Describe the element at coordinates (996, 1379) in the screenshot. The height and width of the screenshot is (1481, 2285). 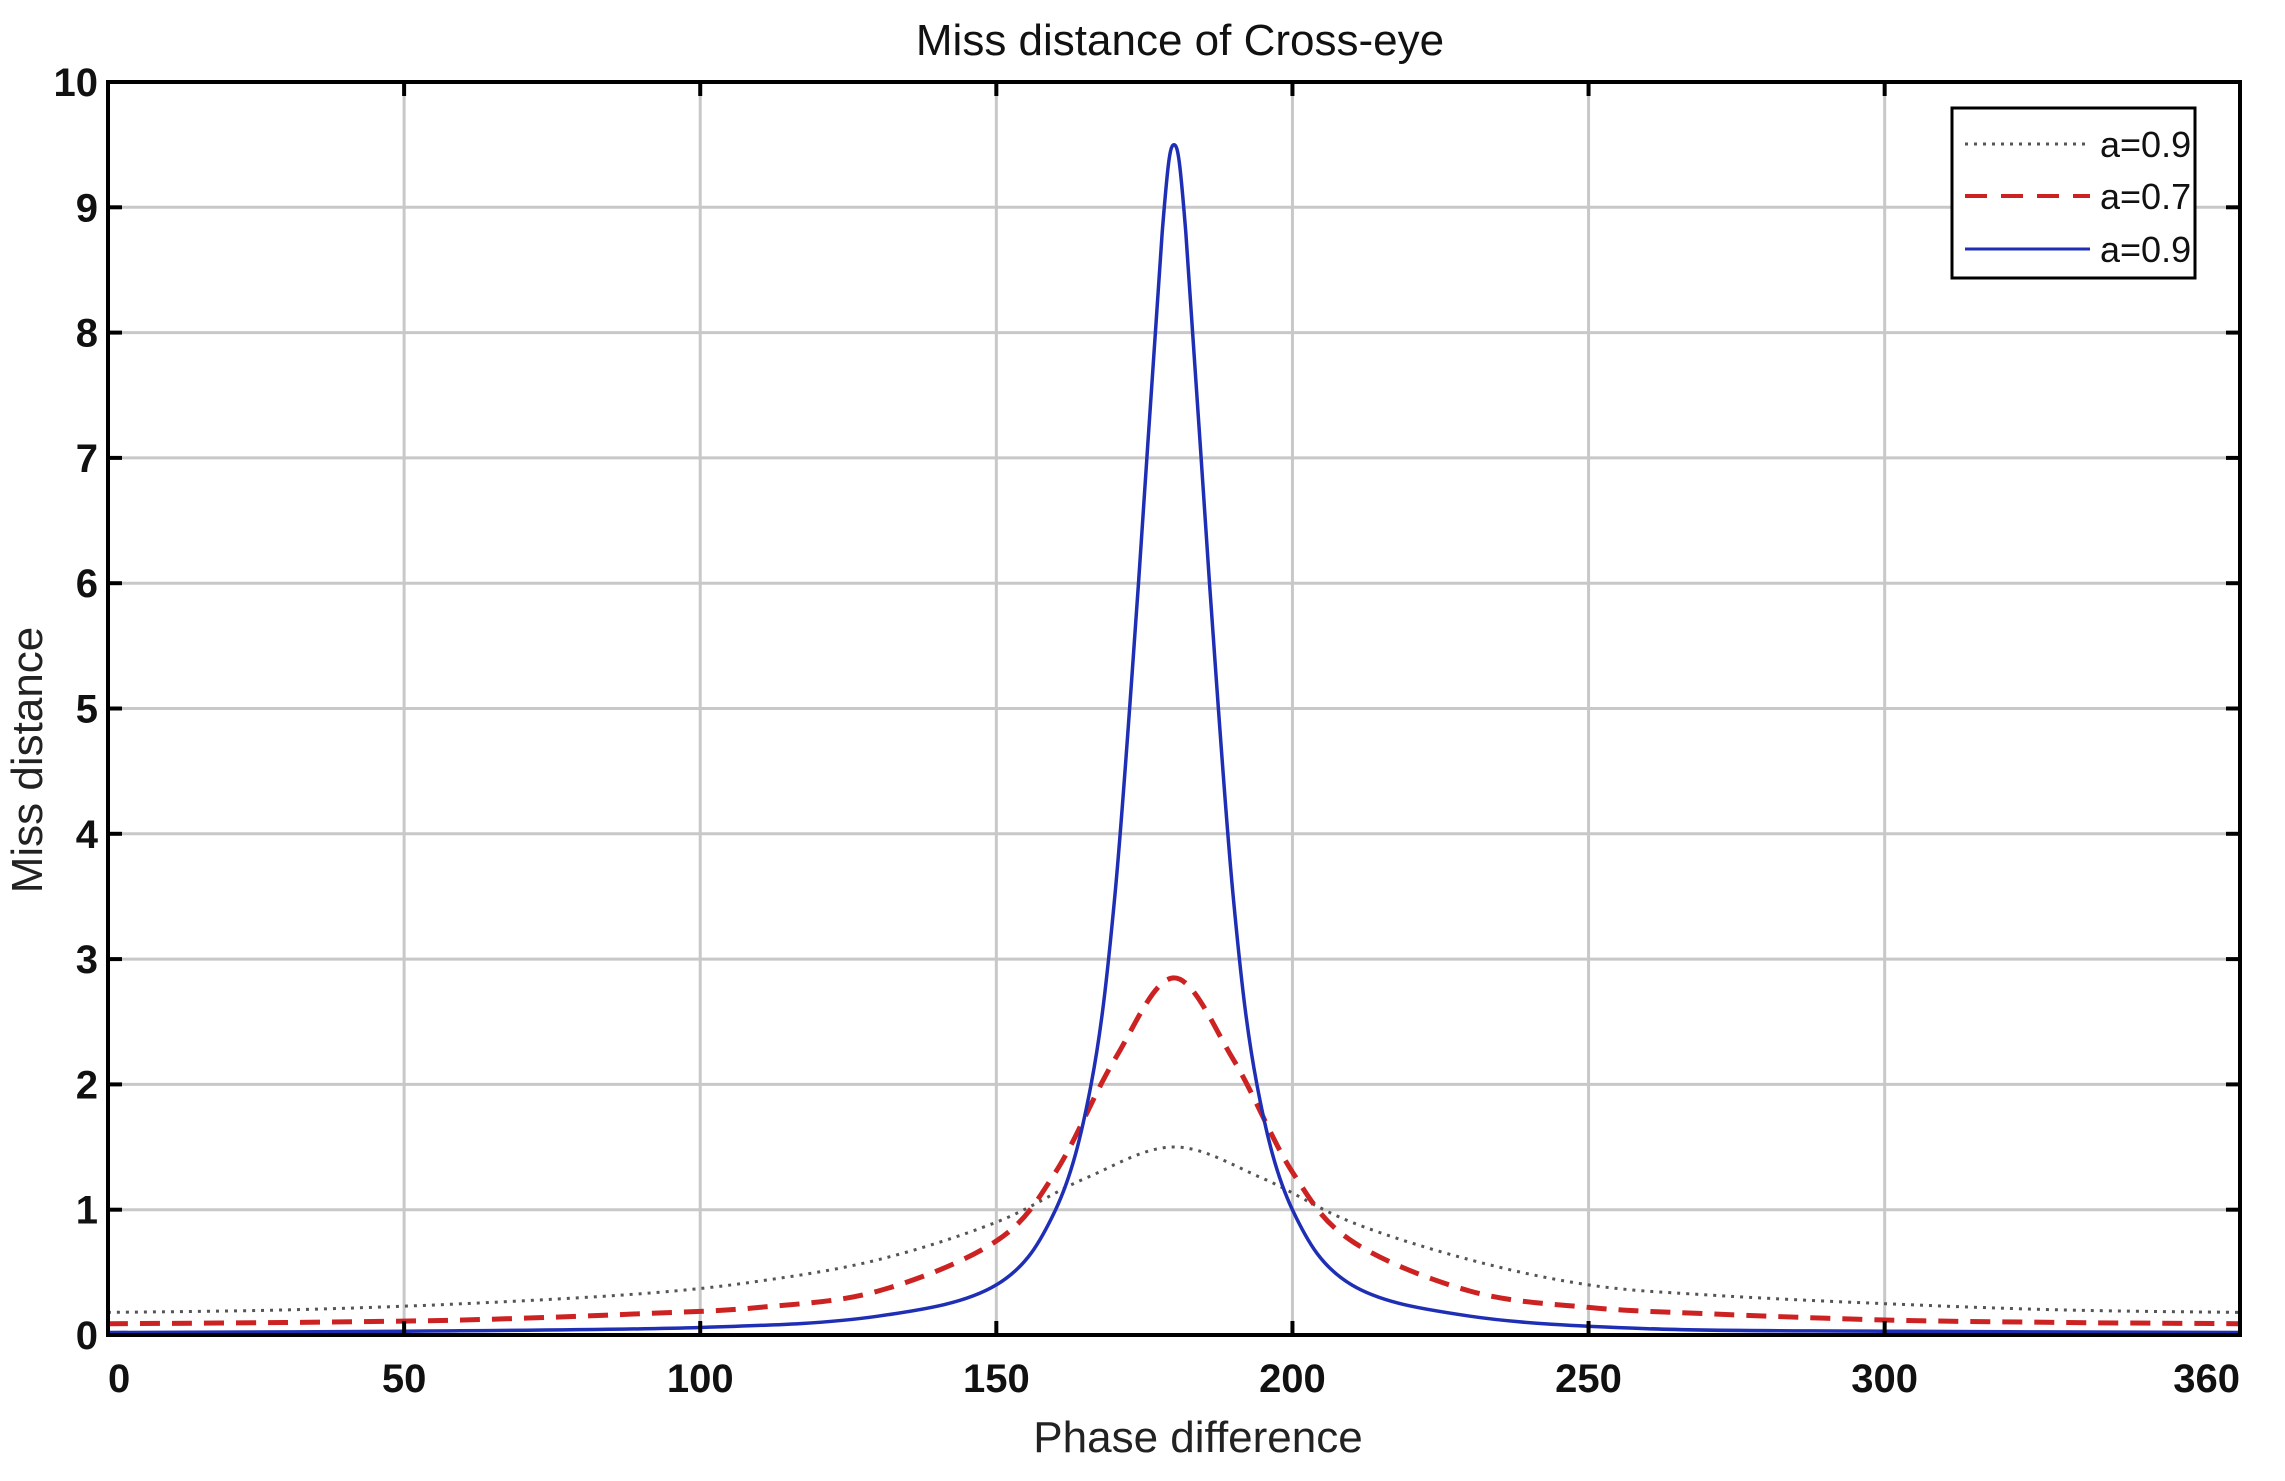
I see `x-tick-label: 150` at that location.